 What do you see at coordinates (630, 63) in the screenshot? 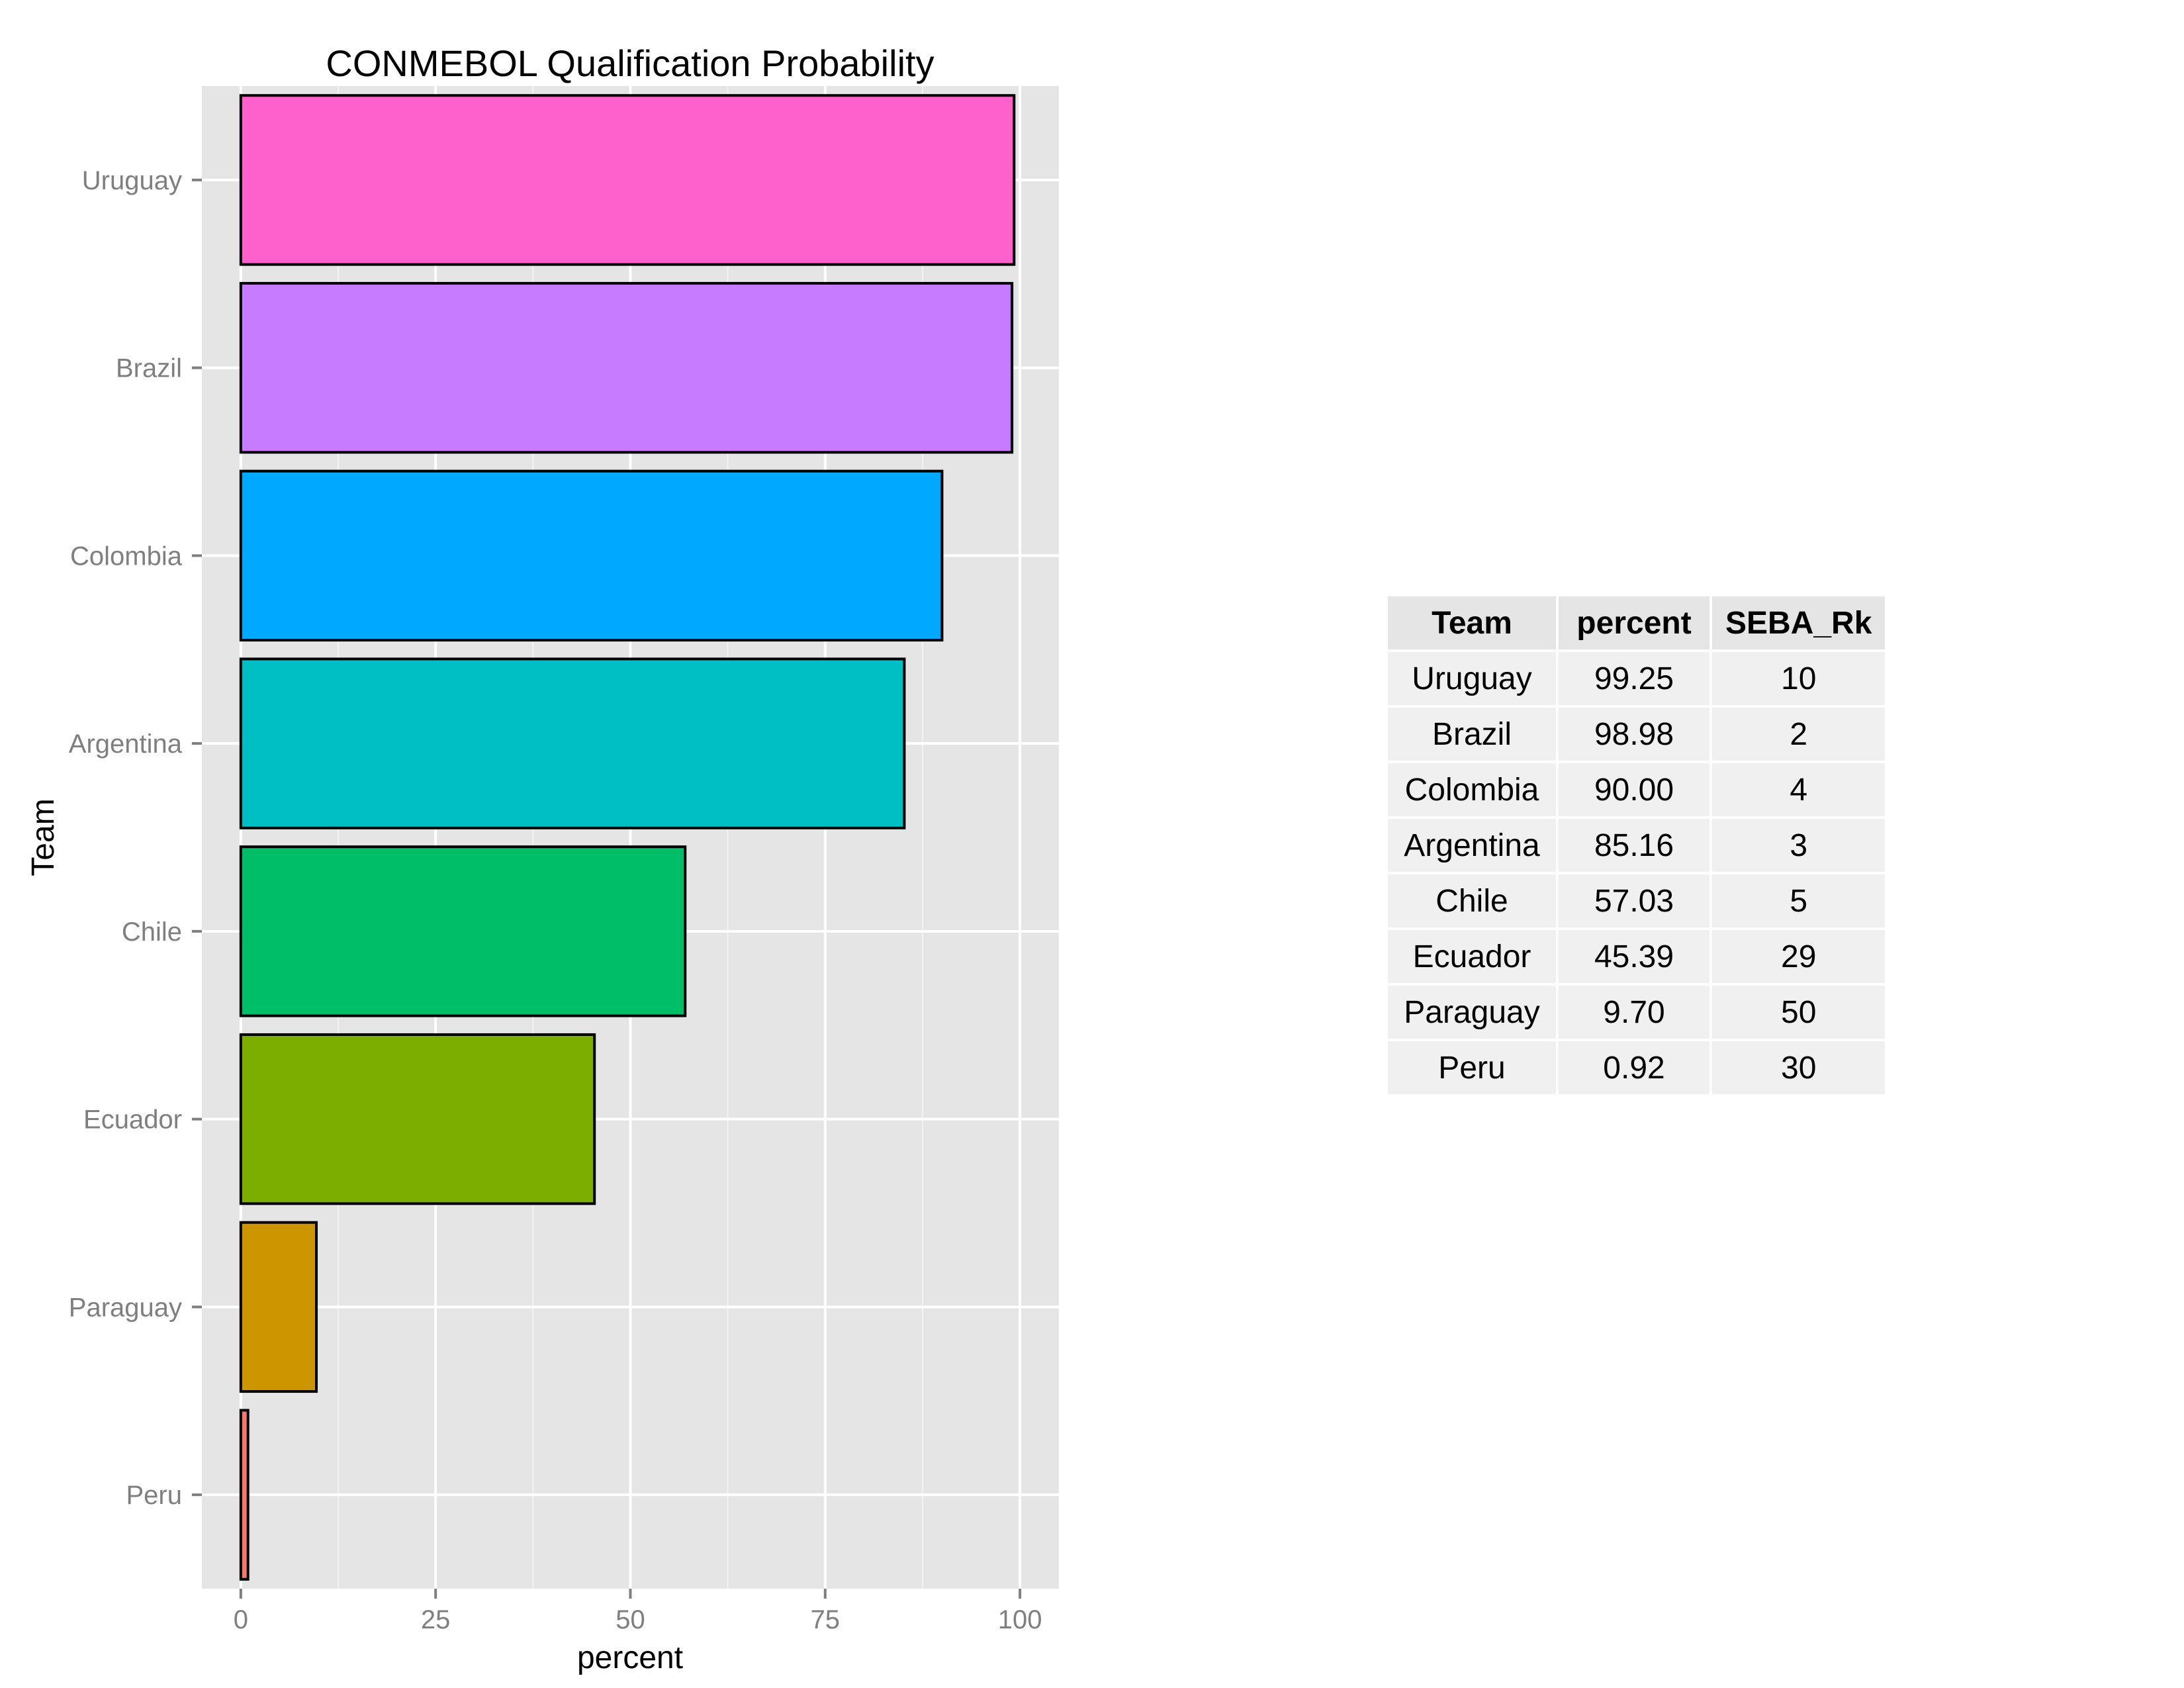
I see `chart-title: CONMEBOL Qualification Probability` at bounding box center [630, 63].